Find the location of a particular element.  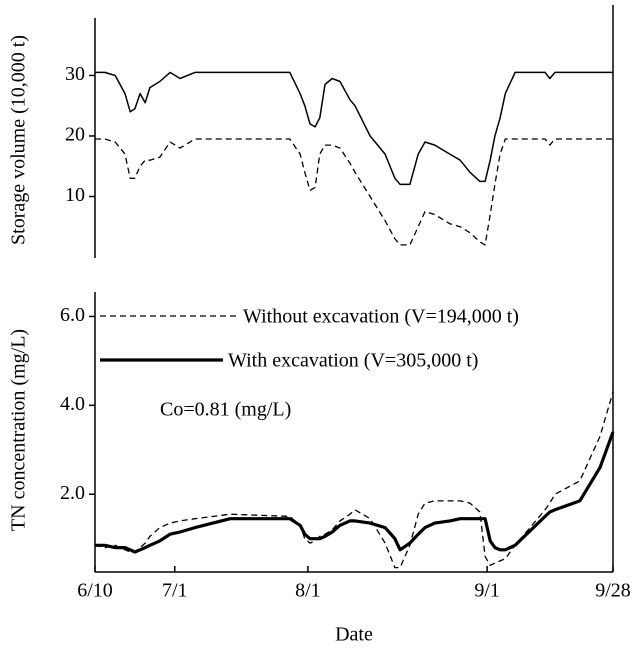

y-axis-label: Storage volume (10,000 t) is located at coordinates (19, 140).